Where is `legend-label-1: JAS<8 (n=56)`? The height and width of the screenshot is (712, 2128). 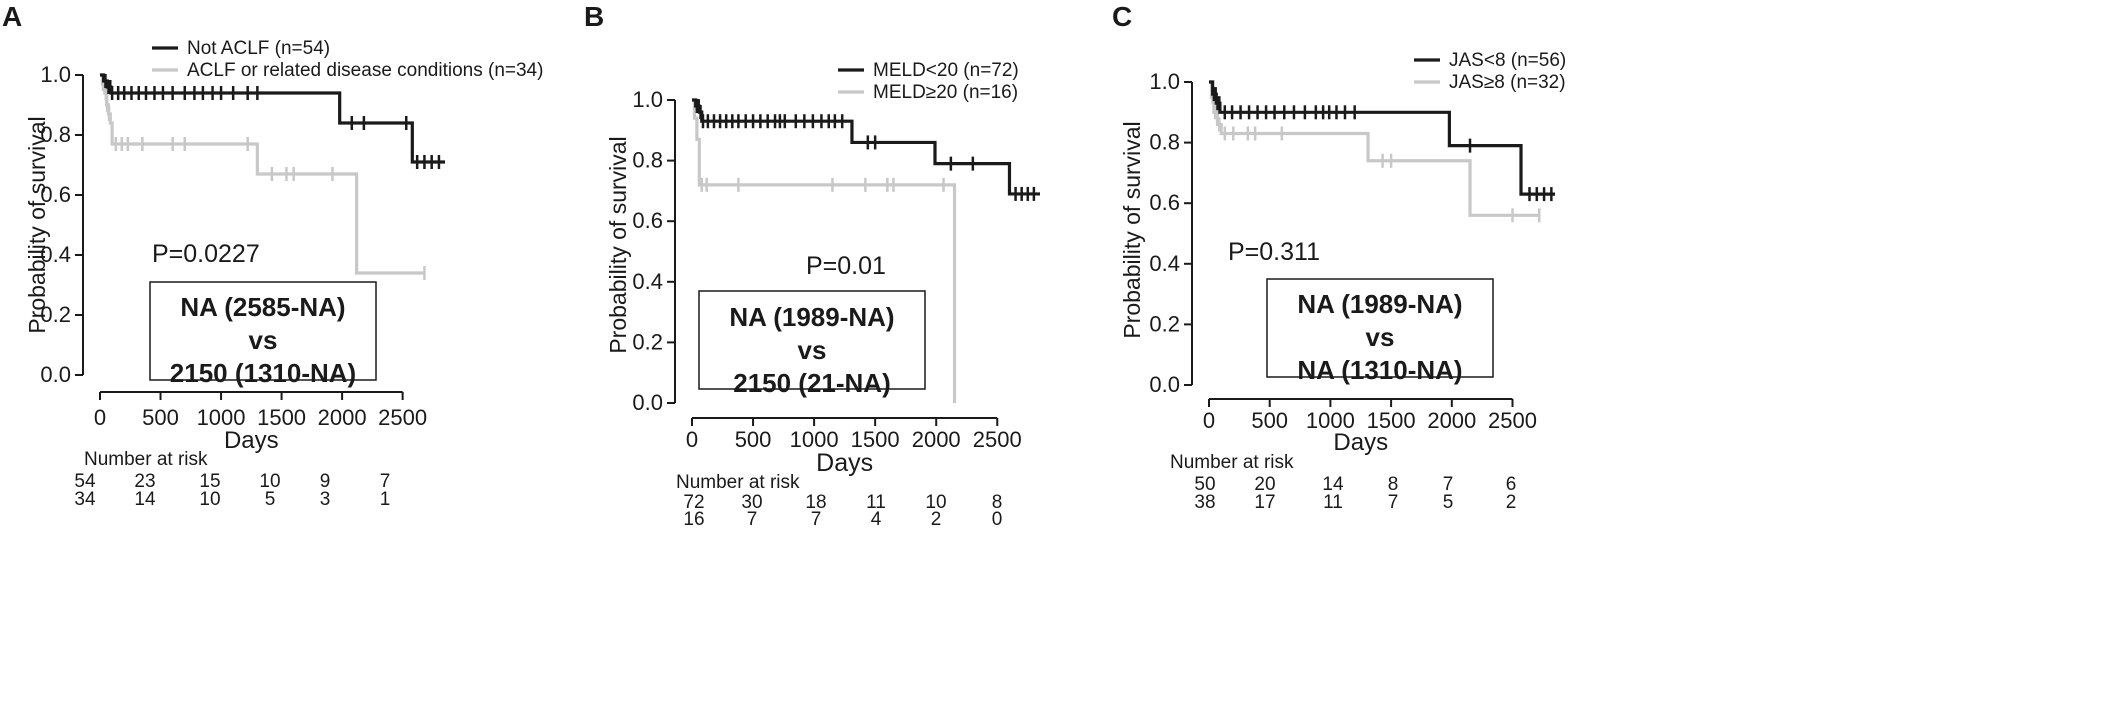 legend-label-1: JAS<8 (n=56) is located at coordinates (1507, 60).